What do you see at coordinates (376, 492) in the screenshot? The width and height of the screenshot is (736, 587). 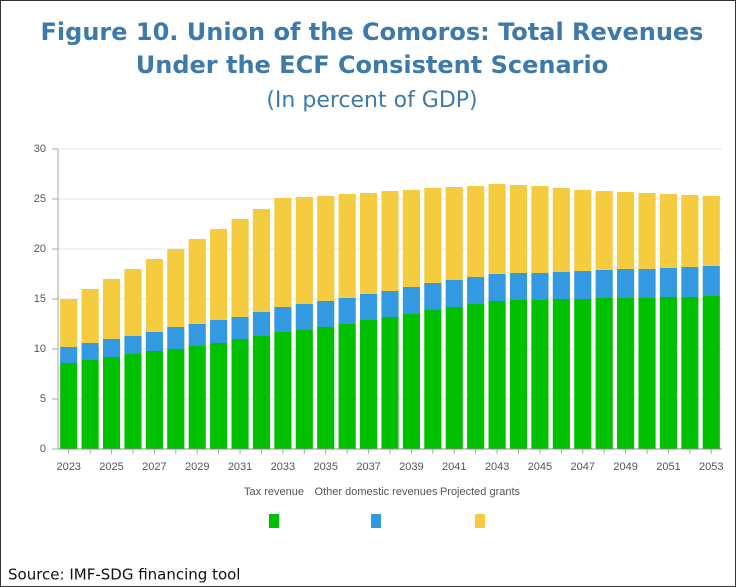 I see `legend-label: Other domestic revenues` at bounding box center [376, 492].